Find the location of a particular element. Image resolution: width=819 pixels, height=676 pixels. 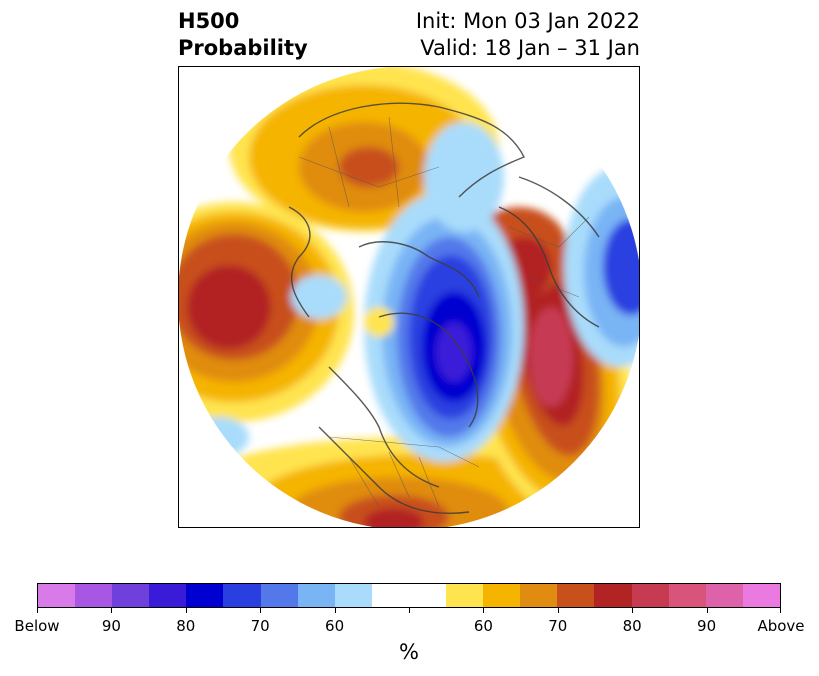

colorbar-tick-label: Below is located at coordinates (37, 626).